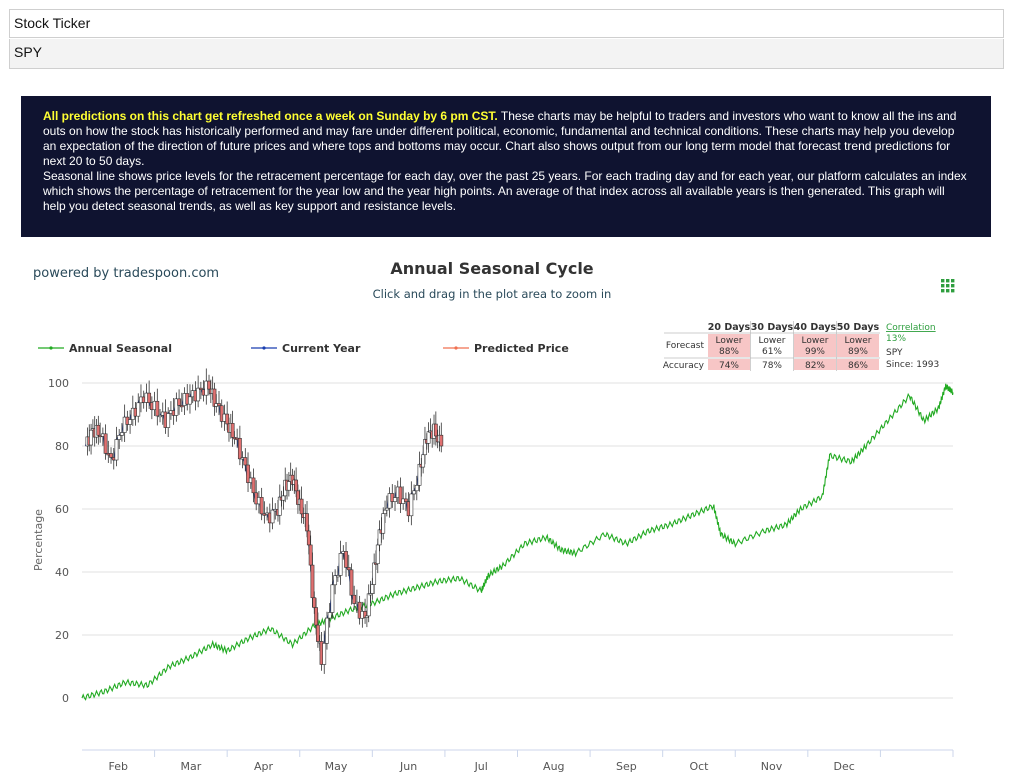  What do you see at coordinates (408, 766) in the screenshot?
I see `x-tick-label: Jun` at bounding box center [408, 766].